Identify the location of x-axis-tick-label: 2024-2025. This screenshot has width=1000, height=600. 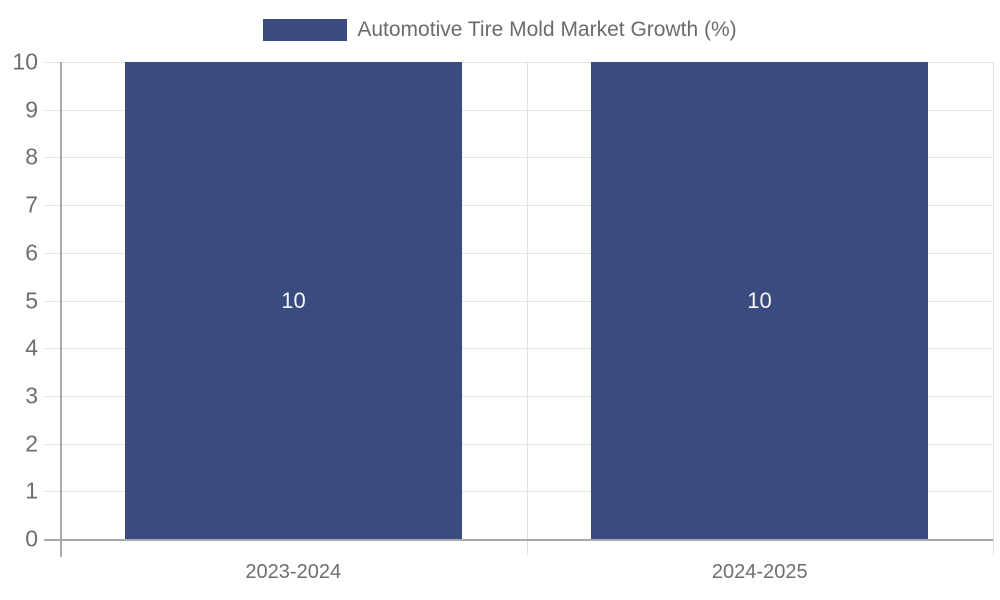
(759, 572).